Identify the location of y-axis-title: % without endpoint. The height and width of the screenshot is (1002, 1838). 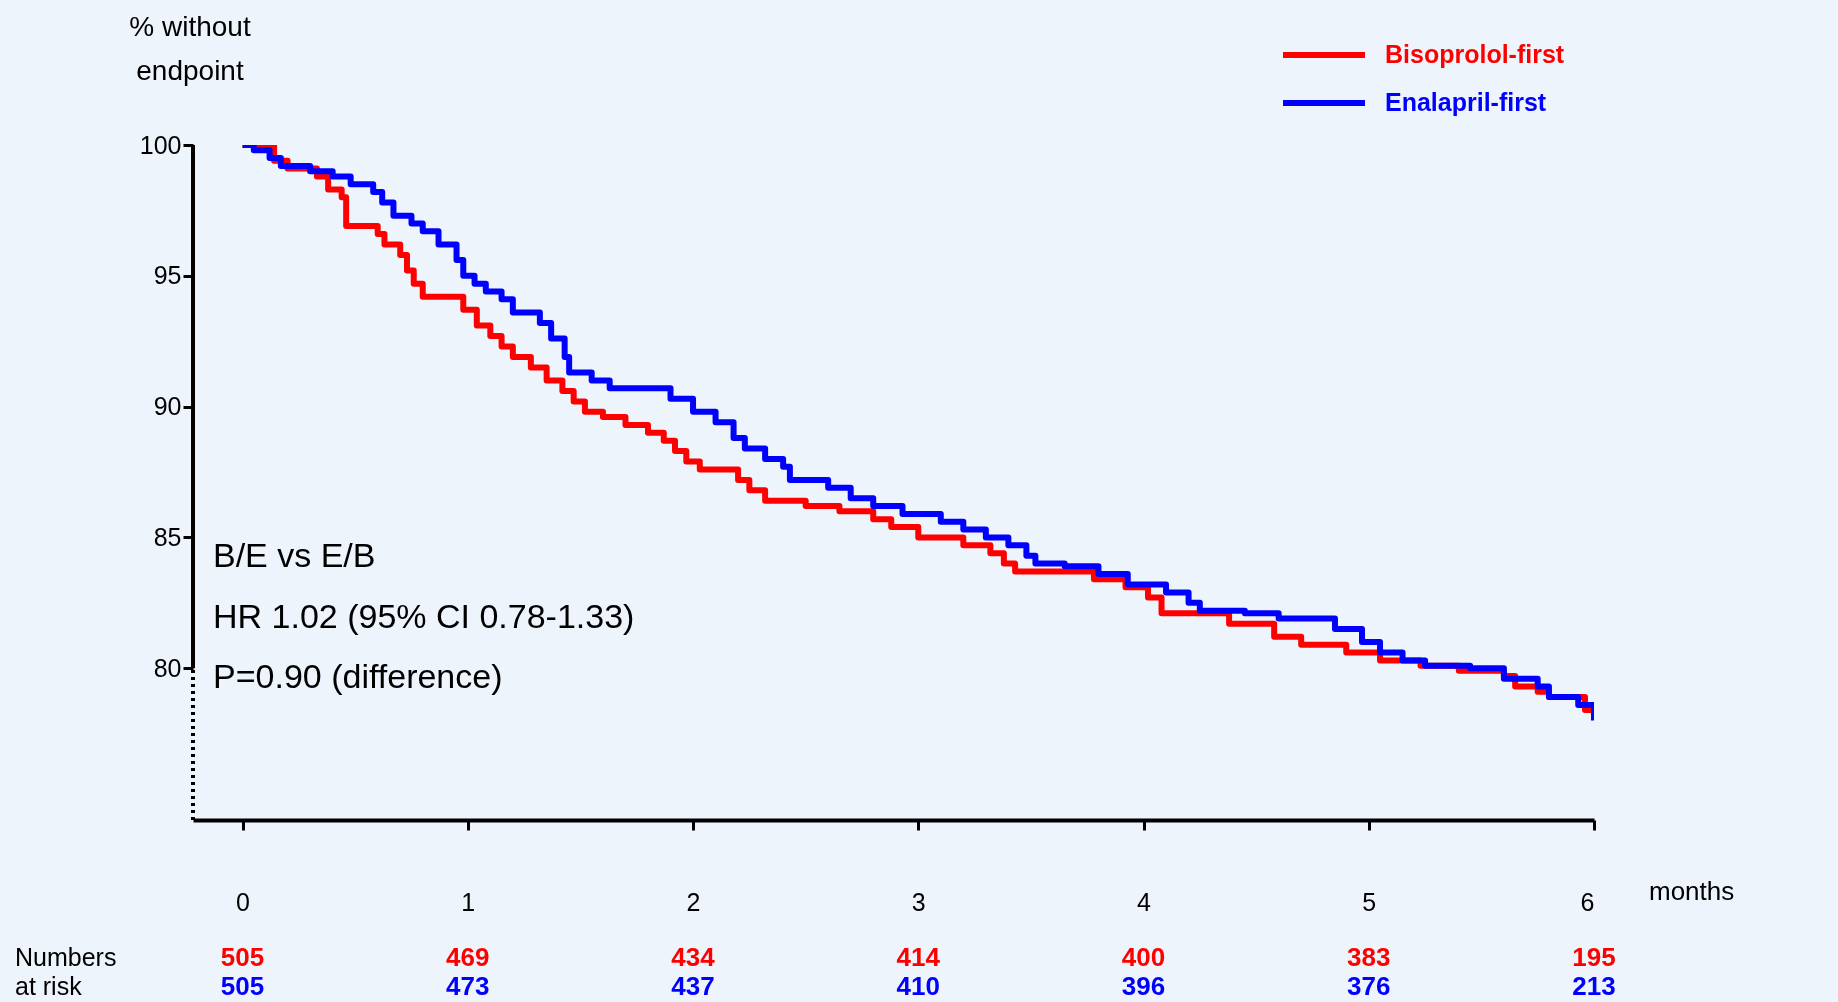
(190, 48).